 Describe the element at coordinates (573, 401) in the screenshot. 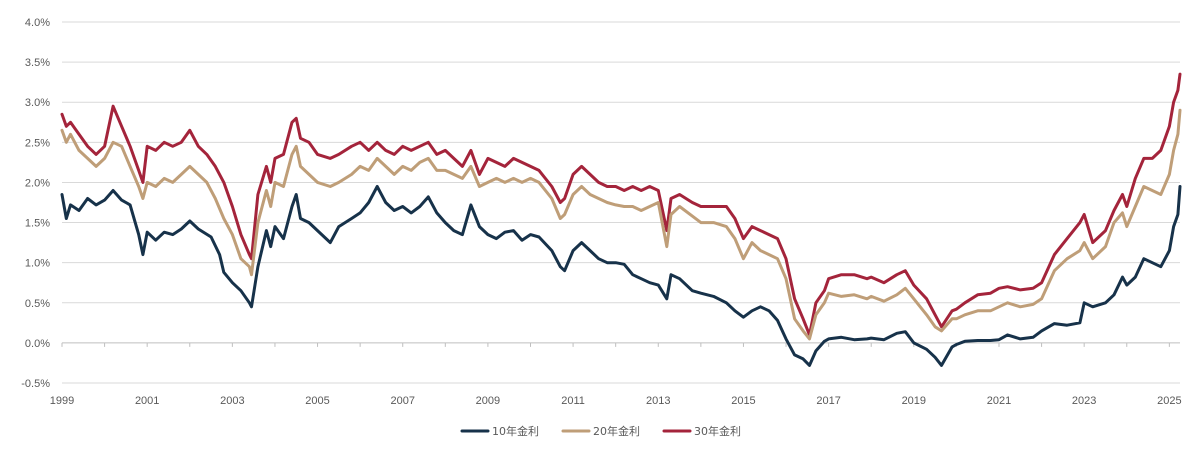

I see `x-tick-label: 2011` at that location.